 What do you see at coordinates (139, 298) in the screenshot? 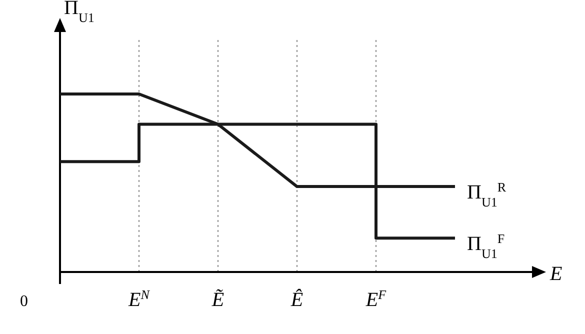
I see `x-tick-label: E$^{N}$` at bounding box center [139, 298].